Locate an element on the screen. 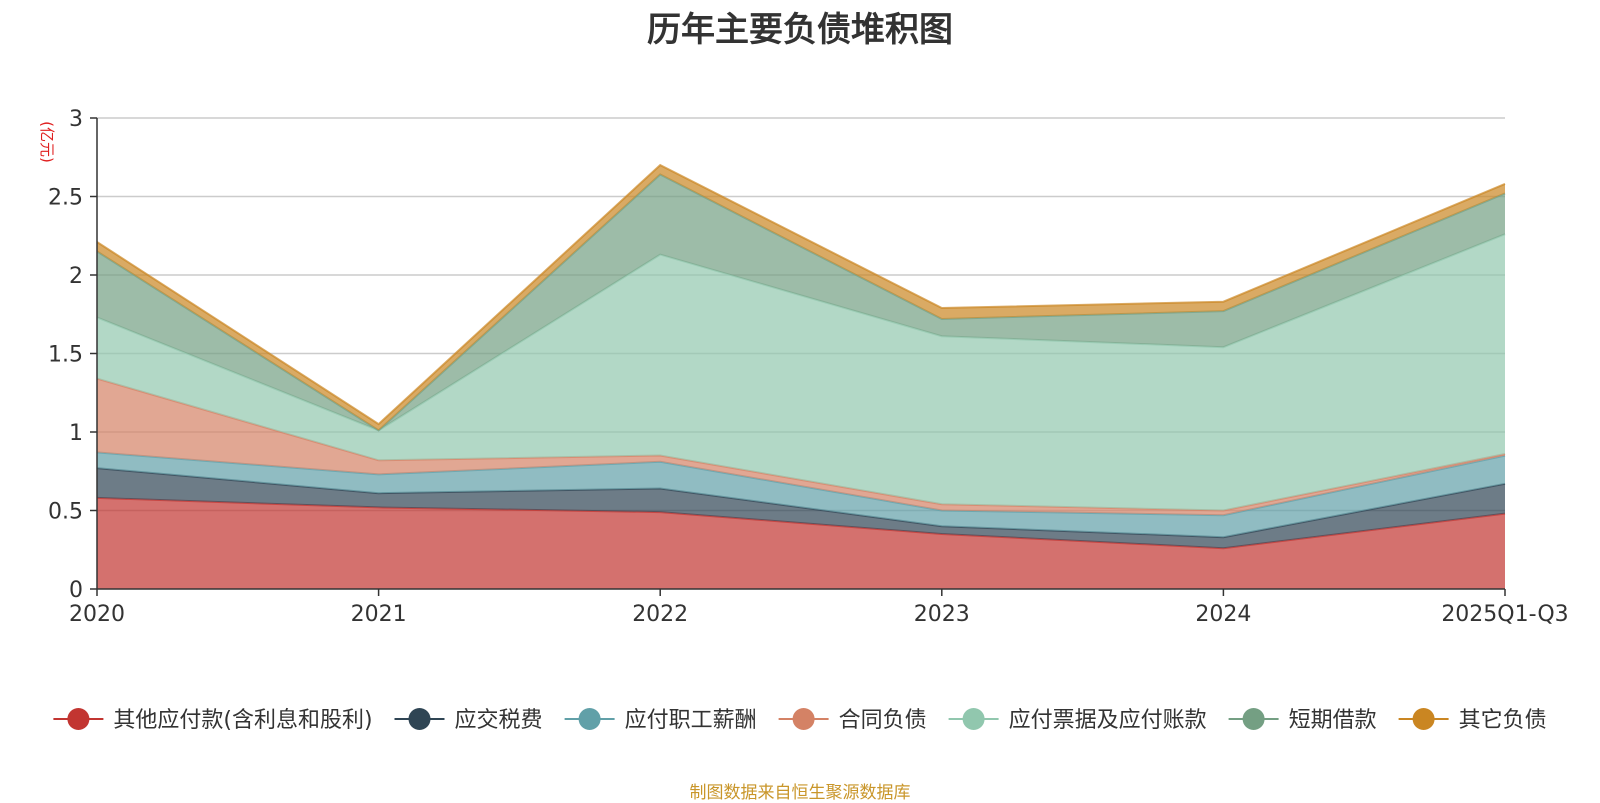  legend-label: 合同负债 is located at coordinates (883, 720).